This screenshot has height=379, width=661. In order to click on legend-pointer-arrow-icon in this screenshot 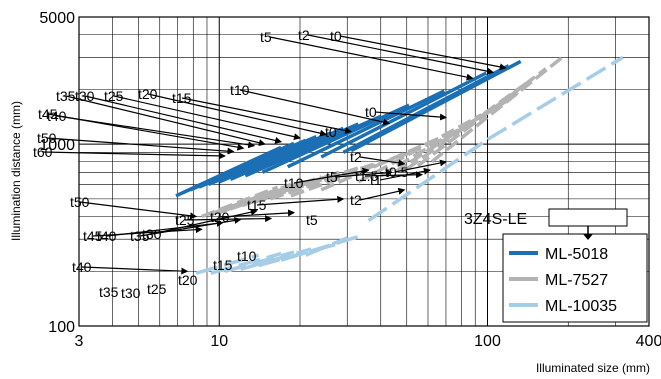, I will do `click(588, 237)`.